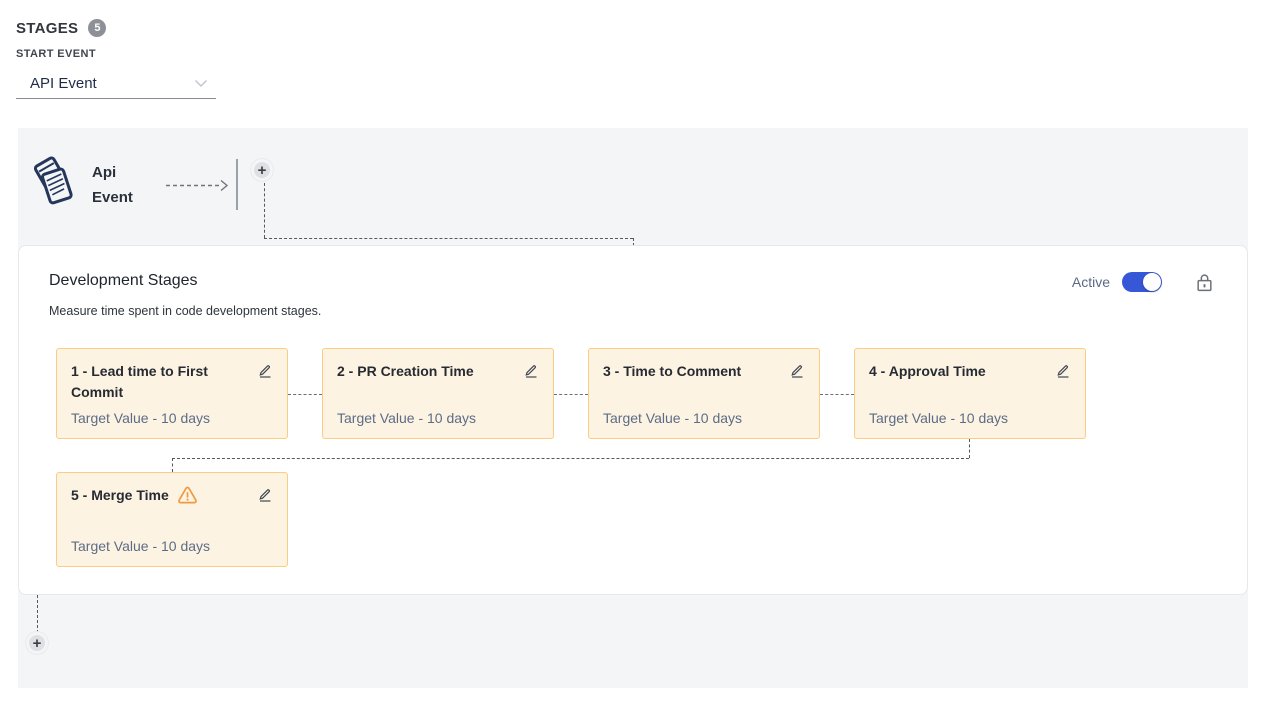  Describe the element at coordinates (56, 183) in the screenshot. I see `tickets-icon` at that location.